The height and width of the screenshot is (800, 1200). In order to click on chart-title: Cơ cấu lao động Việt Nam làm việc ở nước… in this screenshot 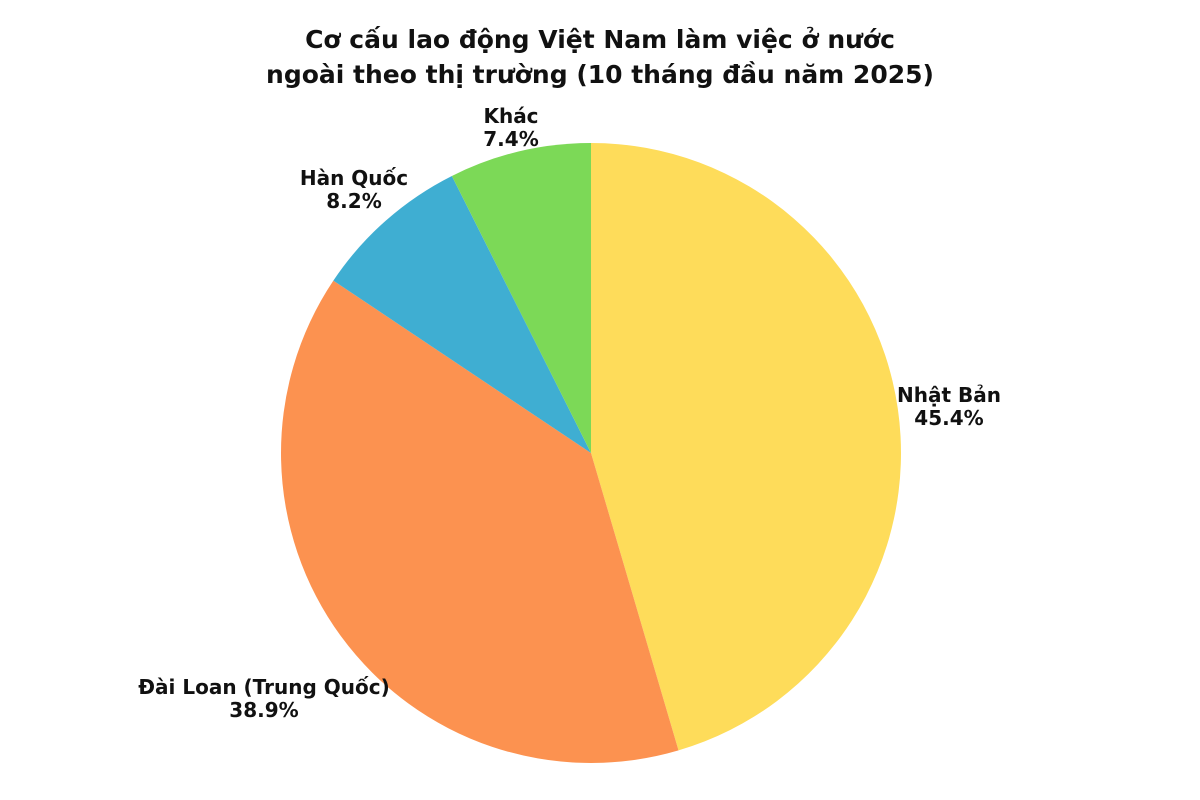, I will do `click(600, 57)`.